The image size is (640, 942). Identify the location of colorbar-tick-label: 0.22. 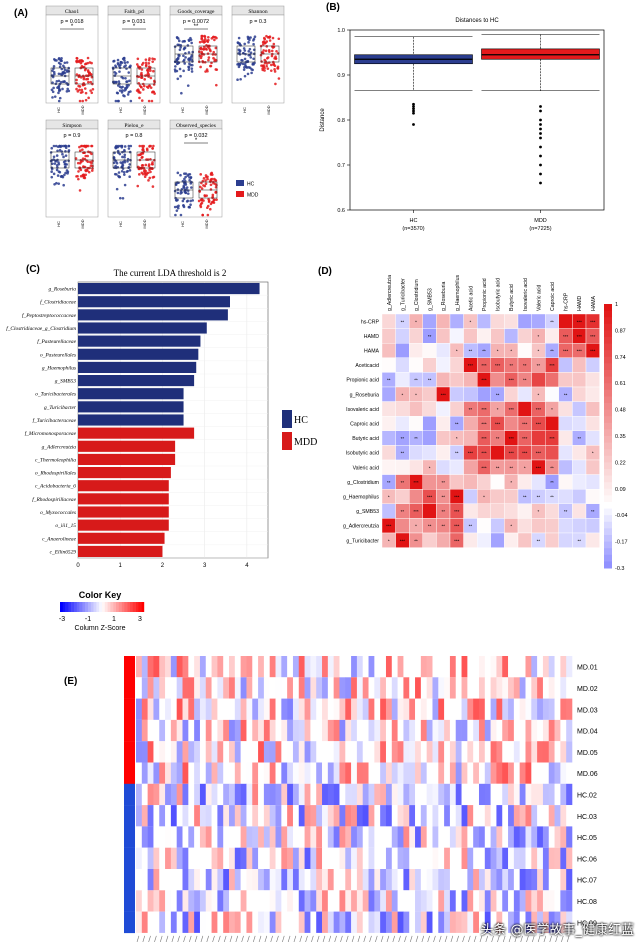
(620, 463).